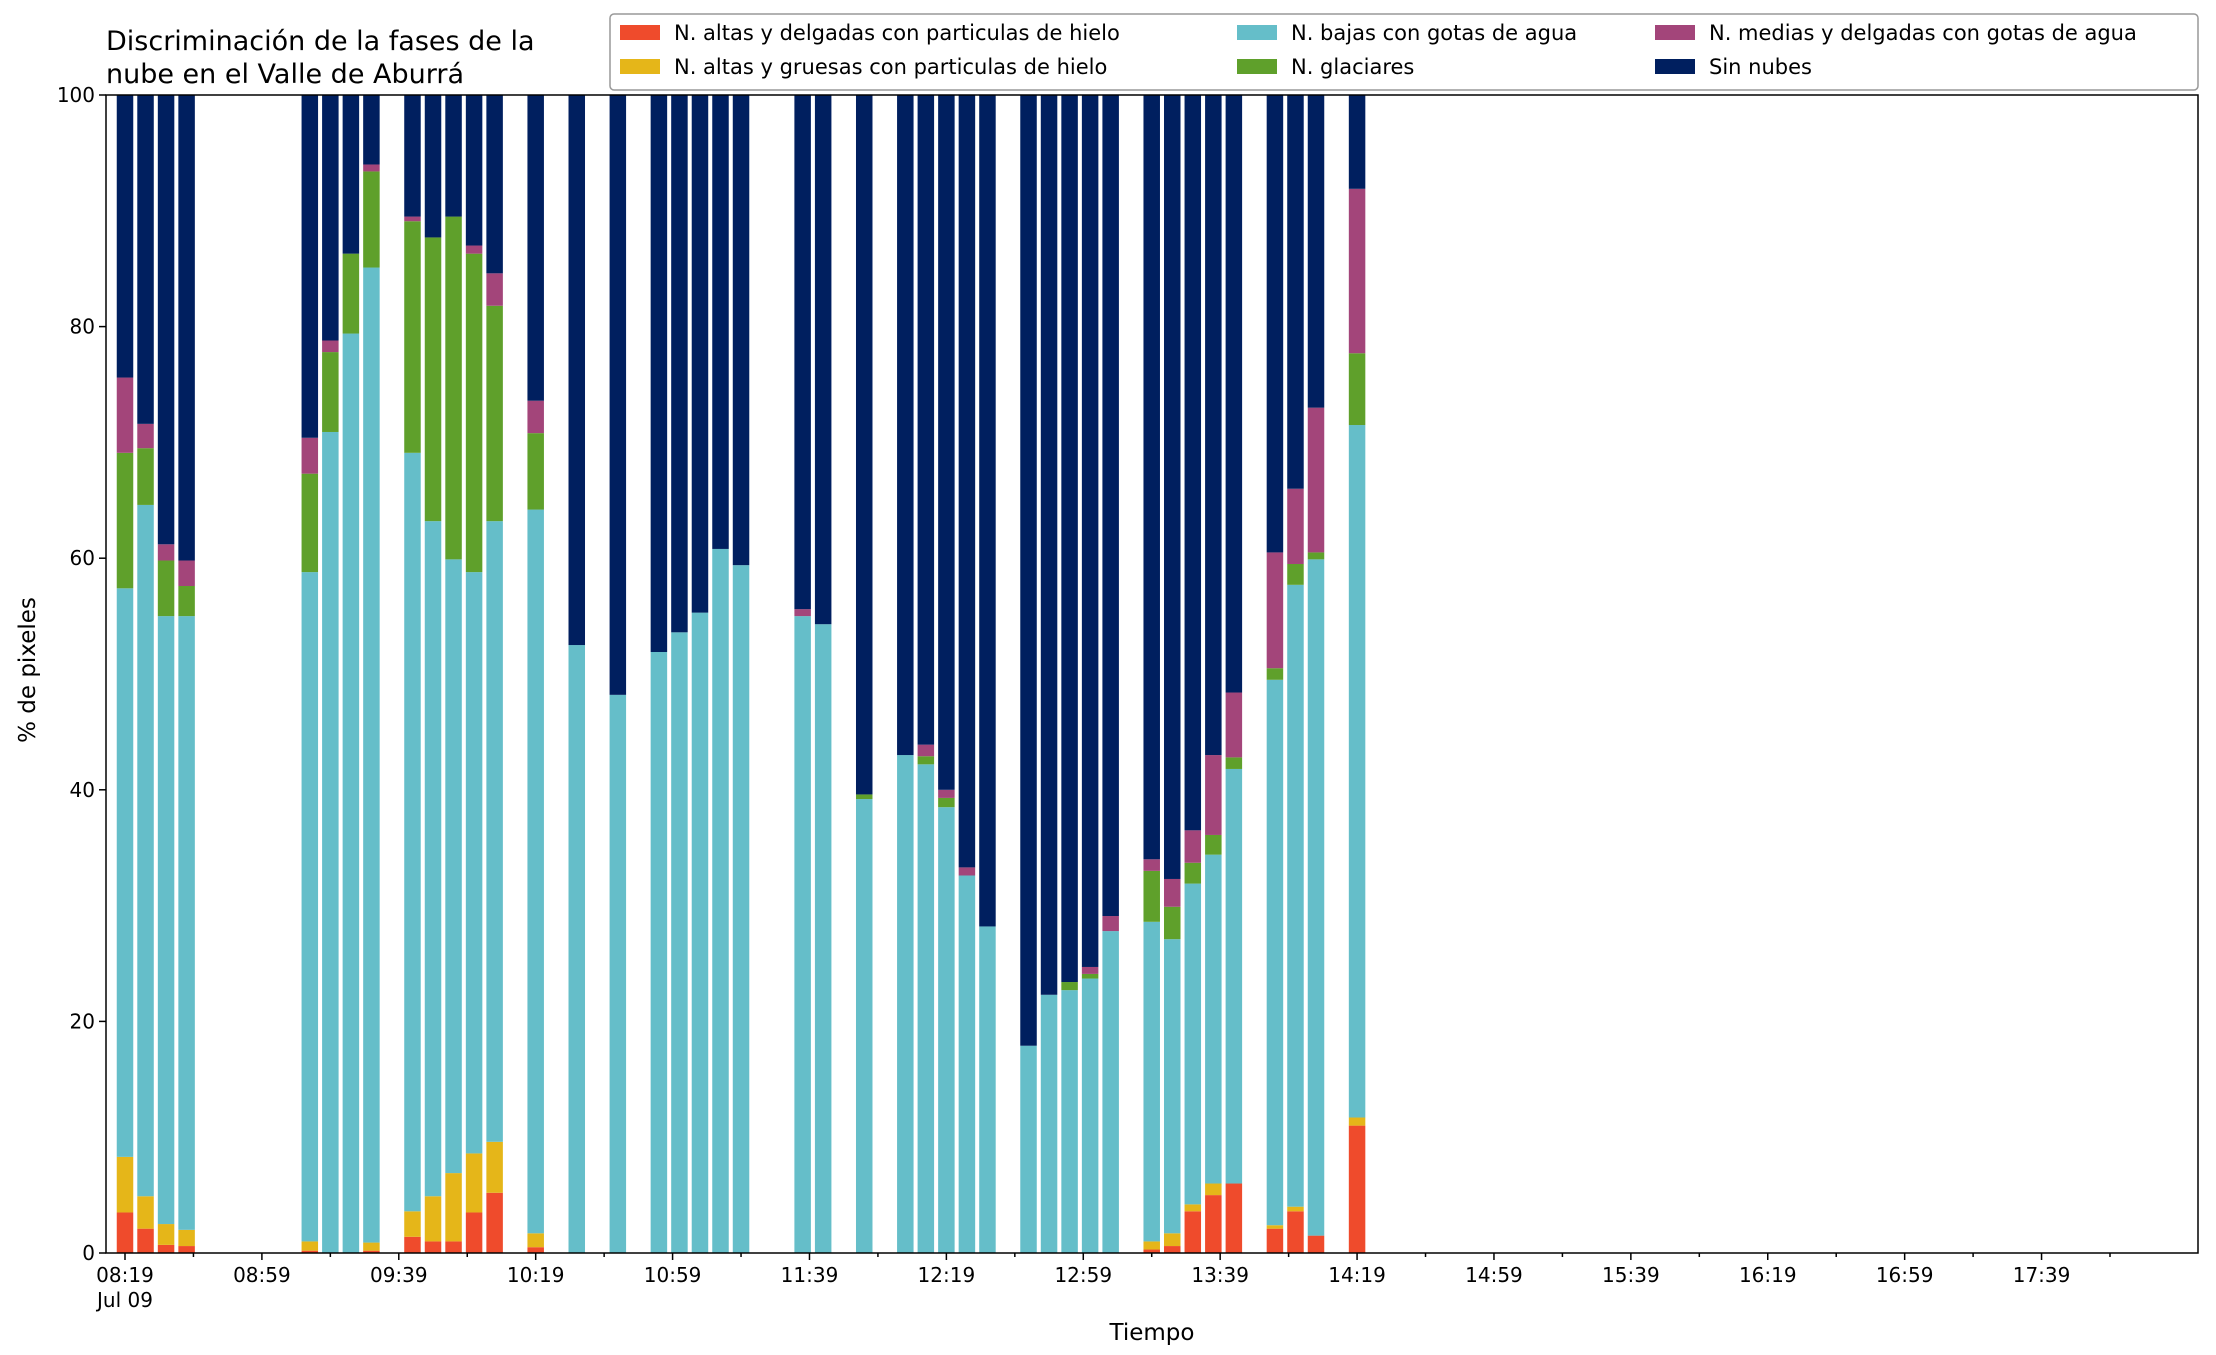 The width and height of the screenshot is (2216, 1355). Describe the element at coordinates (1434, 33) in the screenshot. I see `legend-label-n-bajas-con-gotas-de-agua: N. bajas con gotas de agua` at that location.